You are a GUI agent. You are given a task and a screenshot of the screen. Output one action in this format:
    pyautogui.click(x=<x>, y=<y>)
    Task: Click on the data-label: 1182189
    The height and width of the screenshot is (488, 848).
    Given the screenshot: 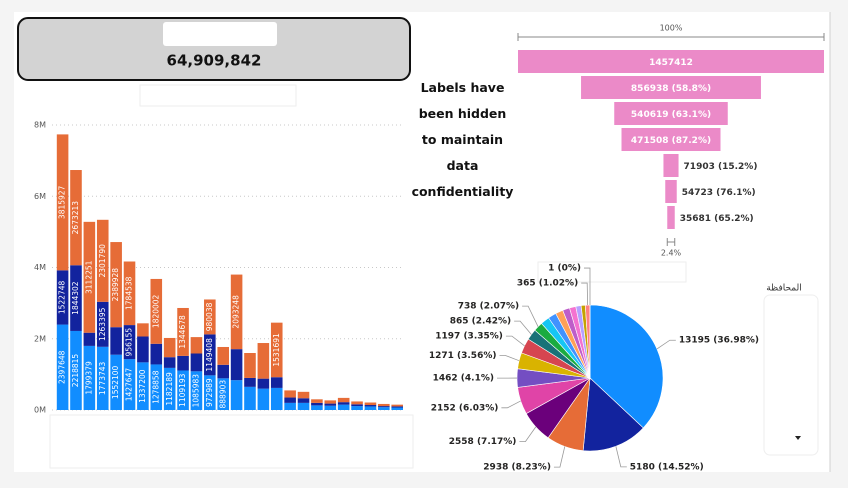 What is the action you would take?
    pyautogui.click(x=169, y=389)
    